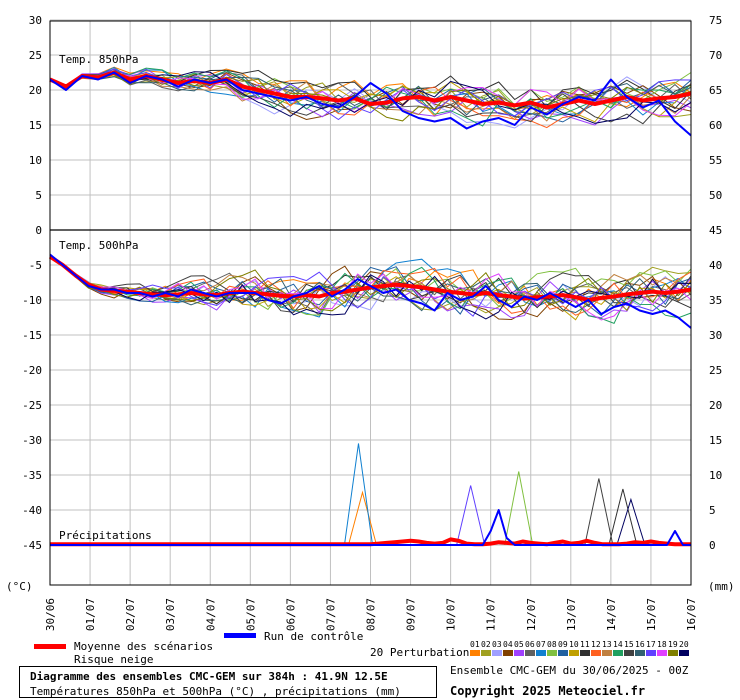 This screenshot has width=740, height=700. Describe the element at coordinates (611, 614) in the screenshot. I see `x-tick-label: 14/07` at that location.